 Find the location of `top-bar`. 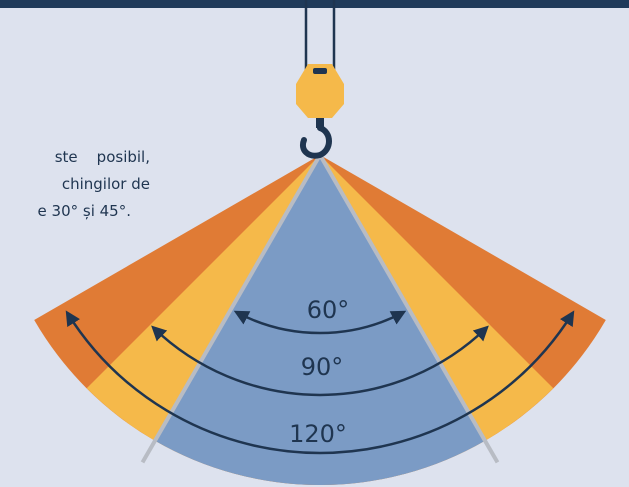

top-bar is located at coordinates (314, 4).